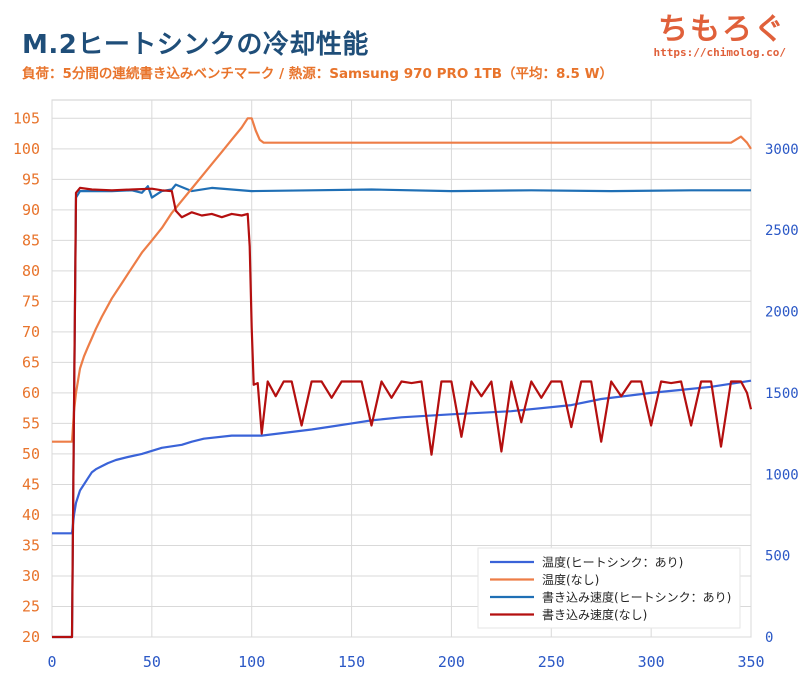  I want to click on y-right-tick-label: 2000, so click(782, 313).